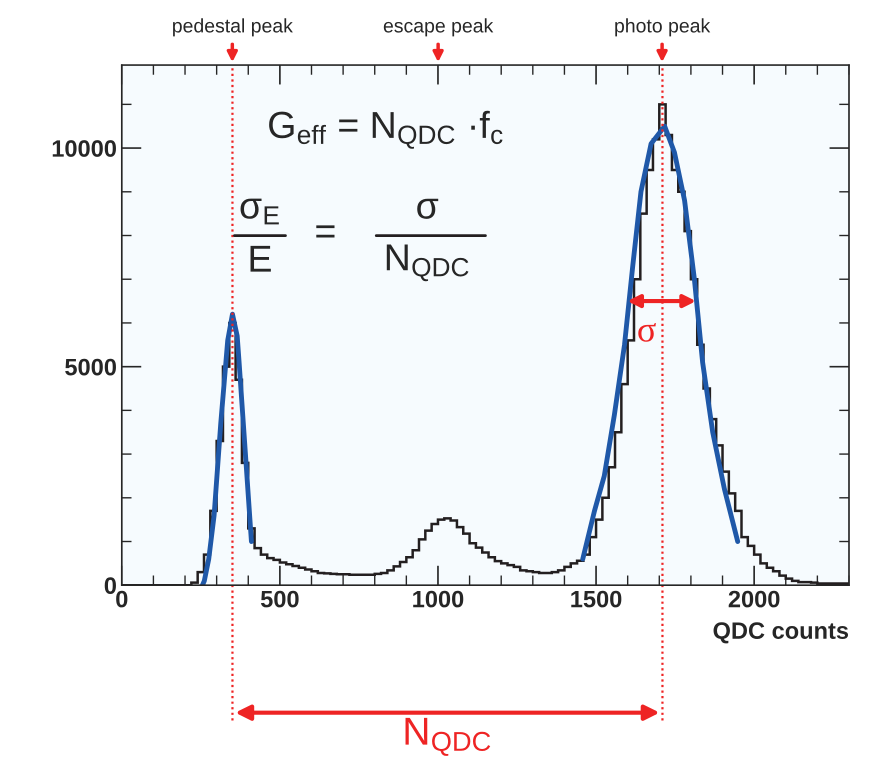 This screenshot has width=889, height=765. Describe the element at coordinates (386, 129) in the screenshot. I see `annotation: G$_{eff}$ = N$_{QDC}$ ·f$_{c}$` at that location.